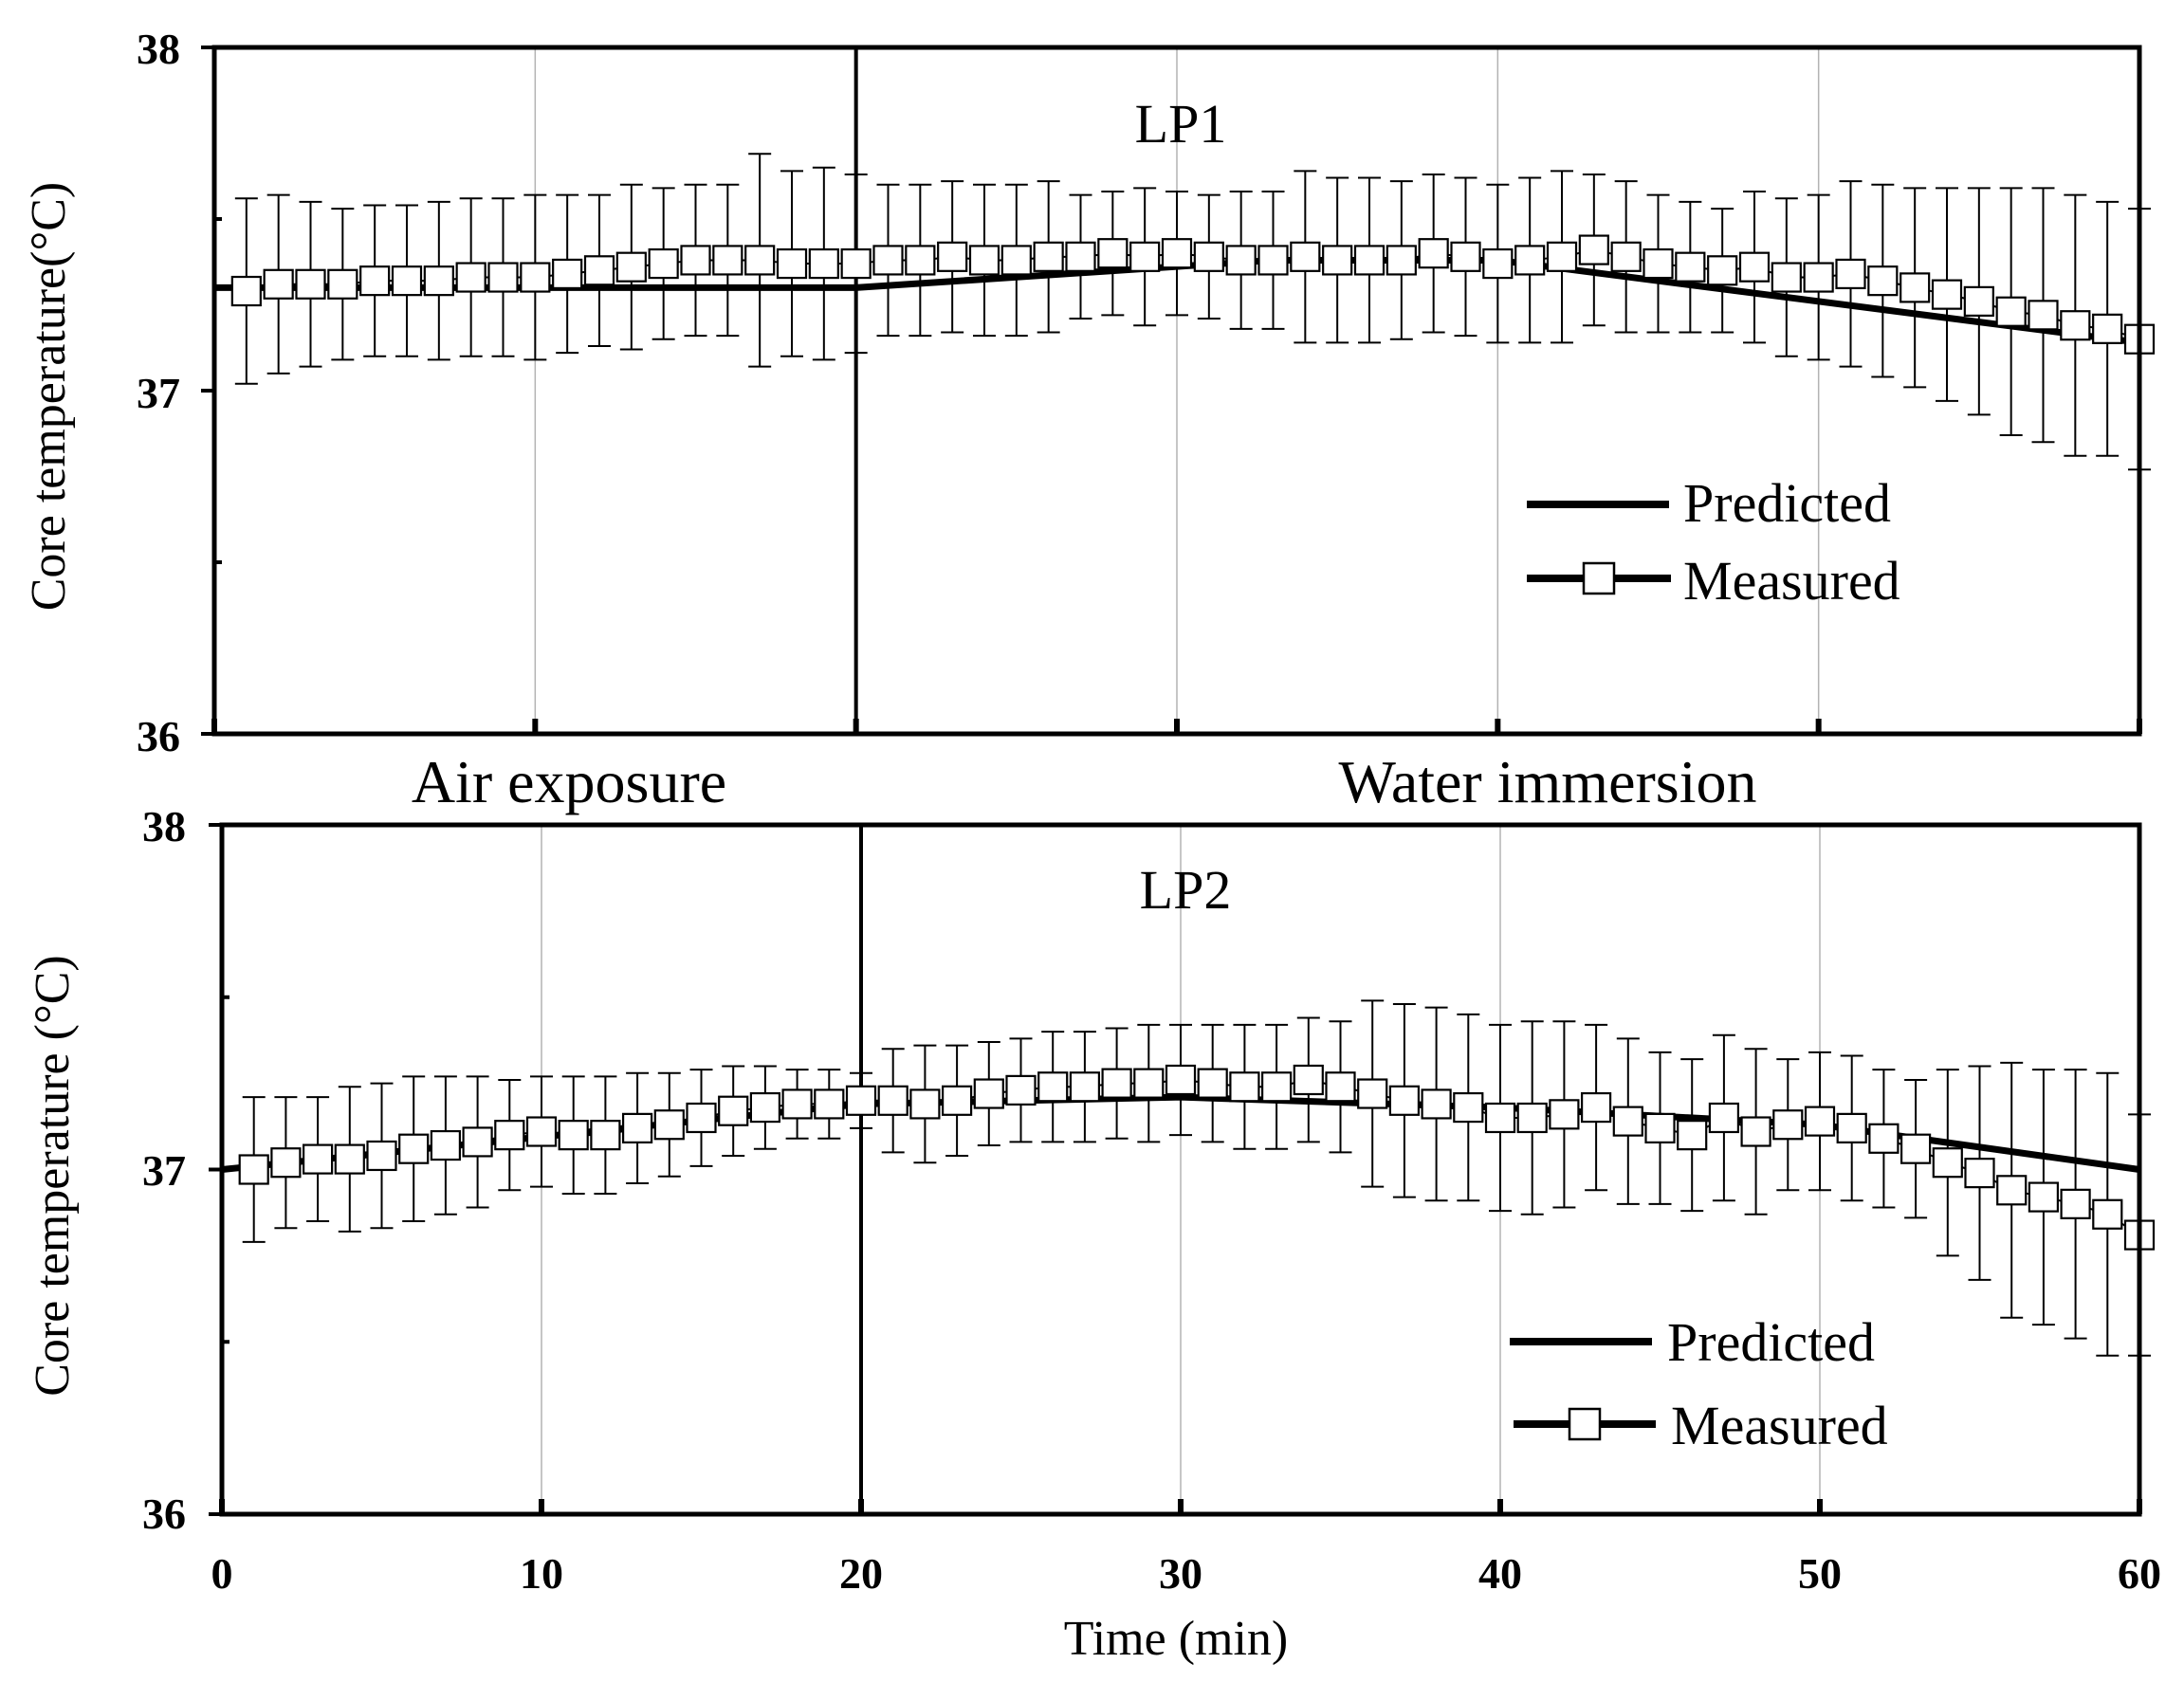 The height and width of the screenshot is (1682, 2184). I want to click on lp2-y-axis-label: Core temperature (°C), so click(53, 1176).